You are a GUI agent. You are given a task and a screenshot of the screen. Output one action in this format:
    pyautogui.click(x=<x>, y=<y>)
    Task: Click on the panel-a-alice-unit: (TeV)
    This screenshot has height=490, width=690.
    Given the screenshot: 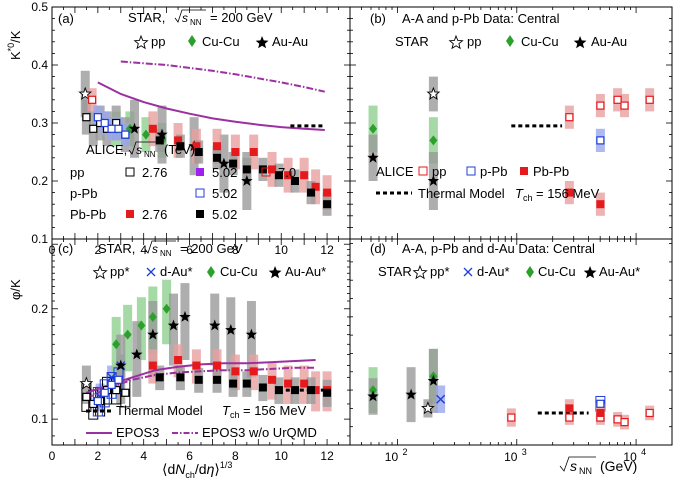 What is the action you would take?
    pyautogui.click(x=179, y=149)
    